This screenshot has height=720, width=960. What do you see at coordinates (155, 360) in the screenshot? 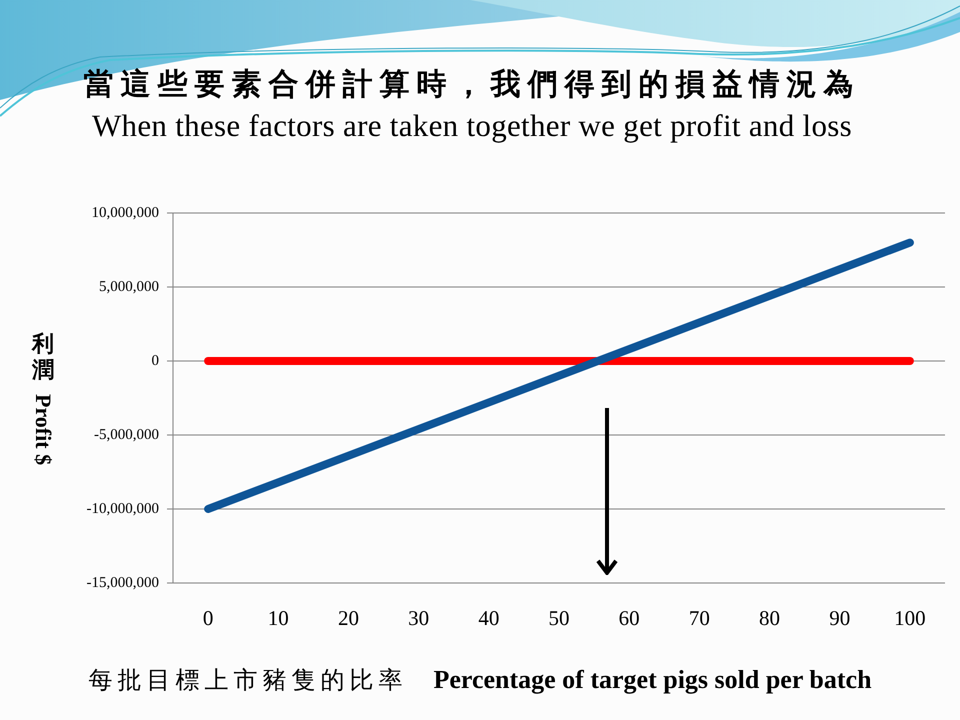
I see `y-tick-label: 0` at bounding box center [155, 360].